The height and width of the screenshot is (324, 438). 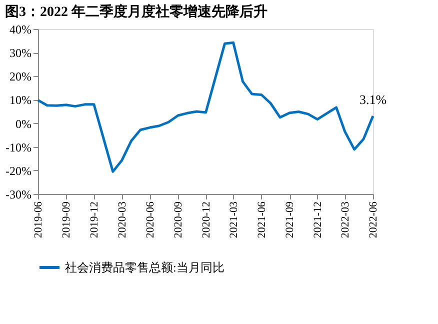 What do you see at coordinates (19, 195) in the screenshot?
I see `y-tick-label: -30%` at bounding box center [19, 195].